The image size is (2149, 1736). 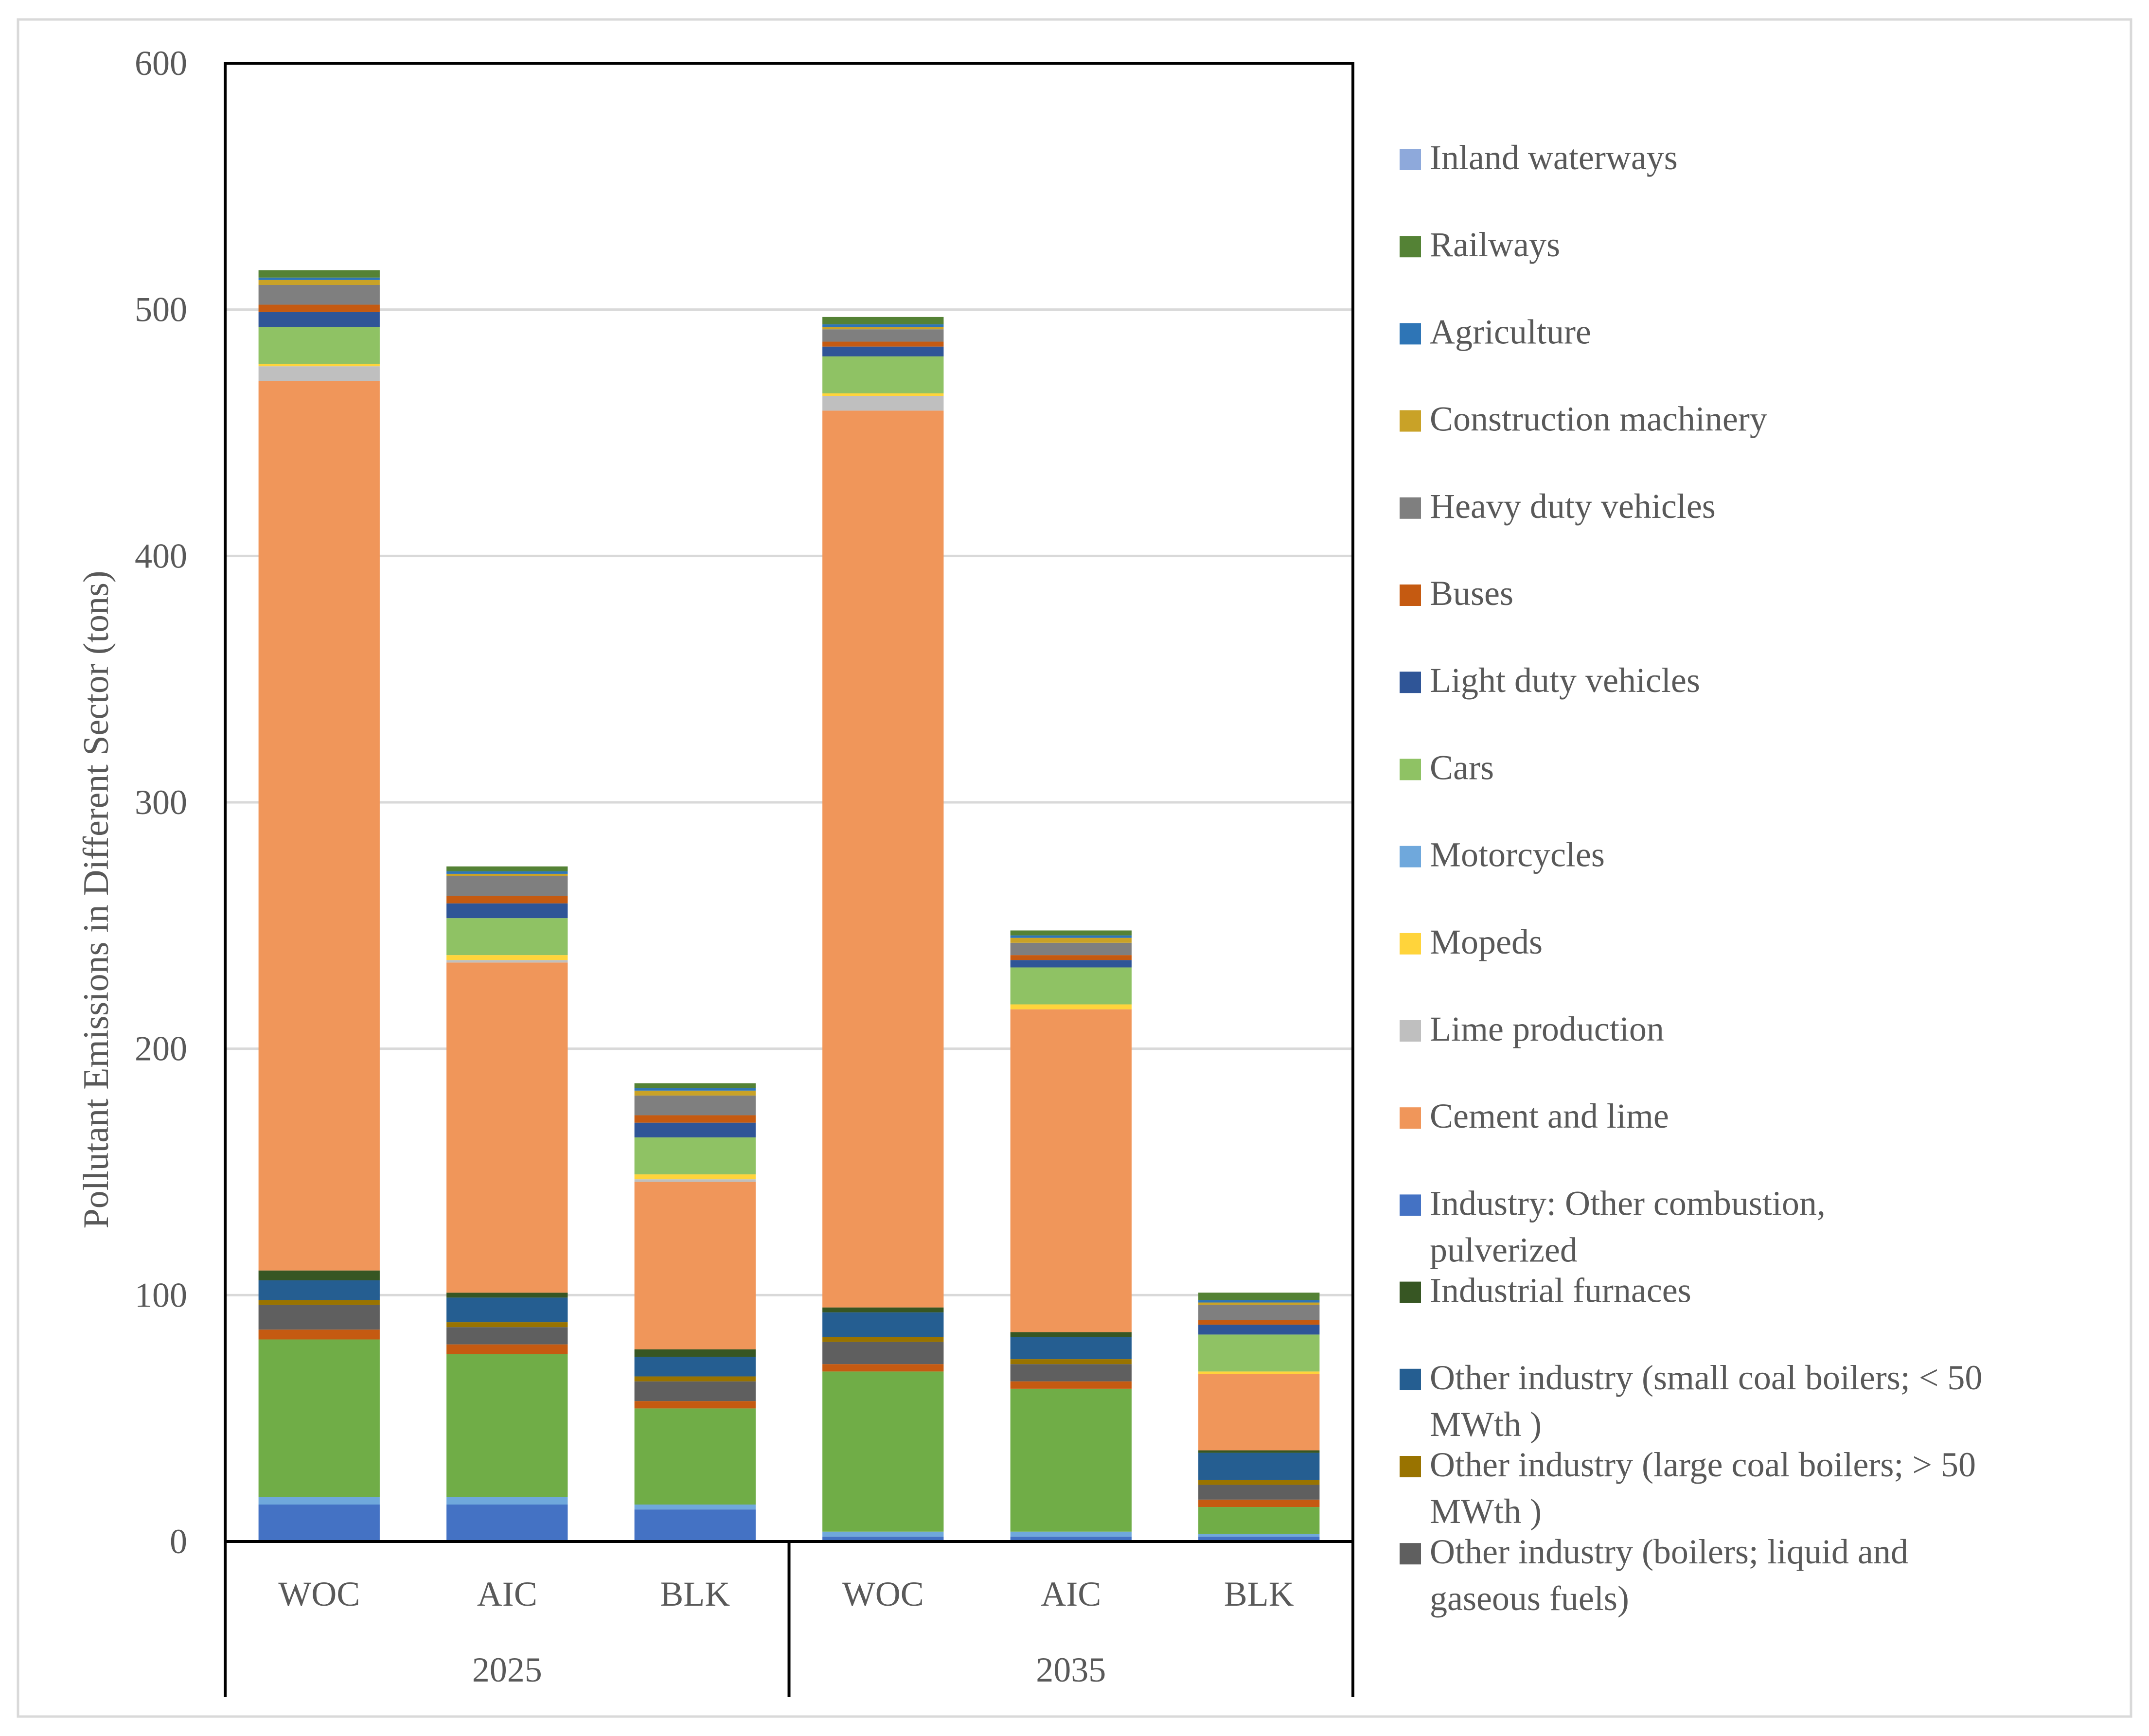 I want to click on x-category-labels: WOC AIC BLK WOC AIC BLK 2025 2035, so click(x=786, y=1632).